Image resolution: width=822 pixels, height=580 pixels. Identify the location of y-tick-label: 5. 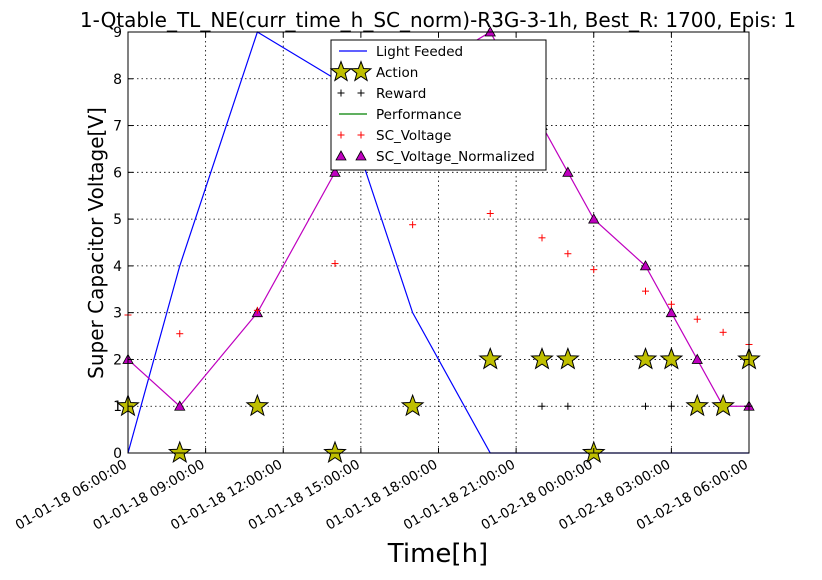
(117, 220).